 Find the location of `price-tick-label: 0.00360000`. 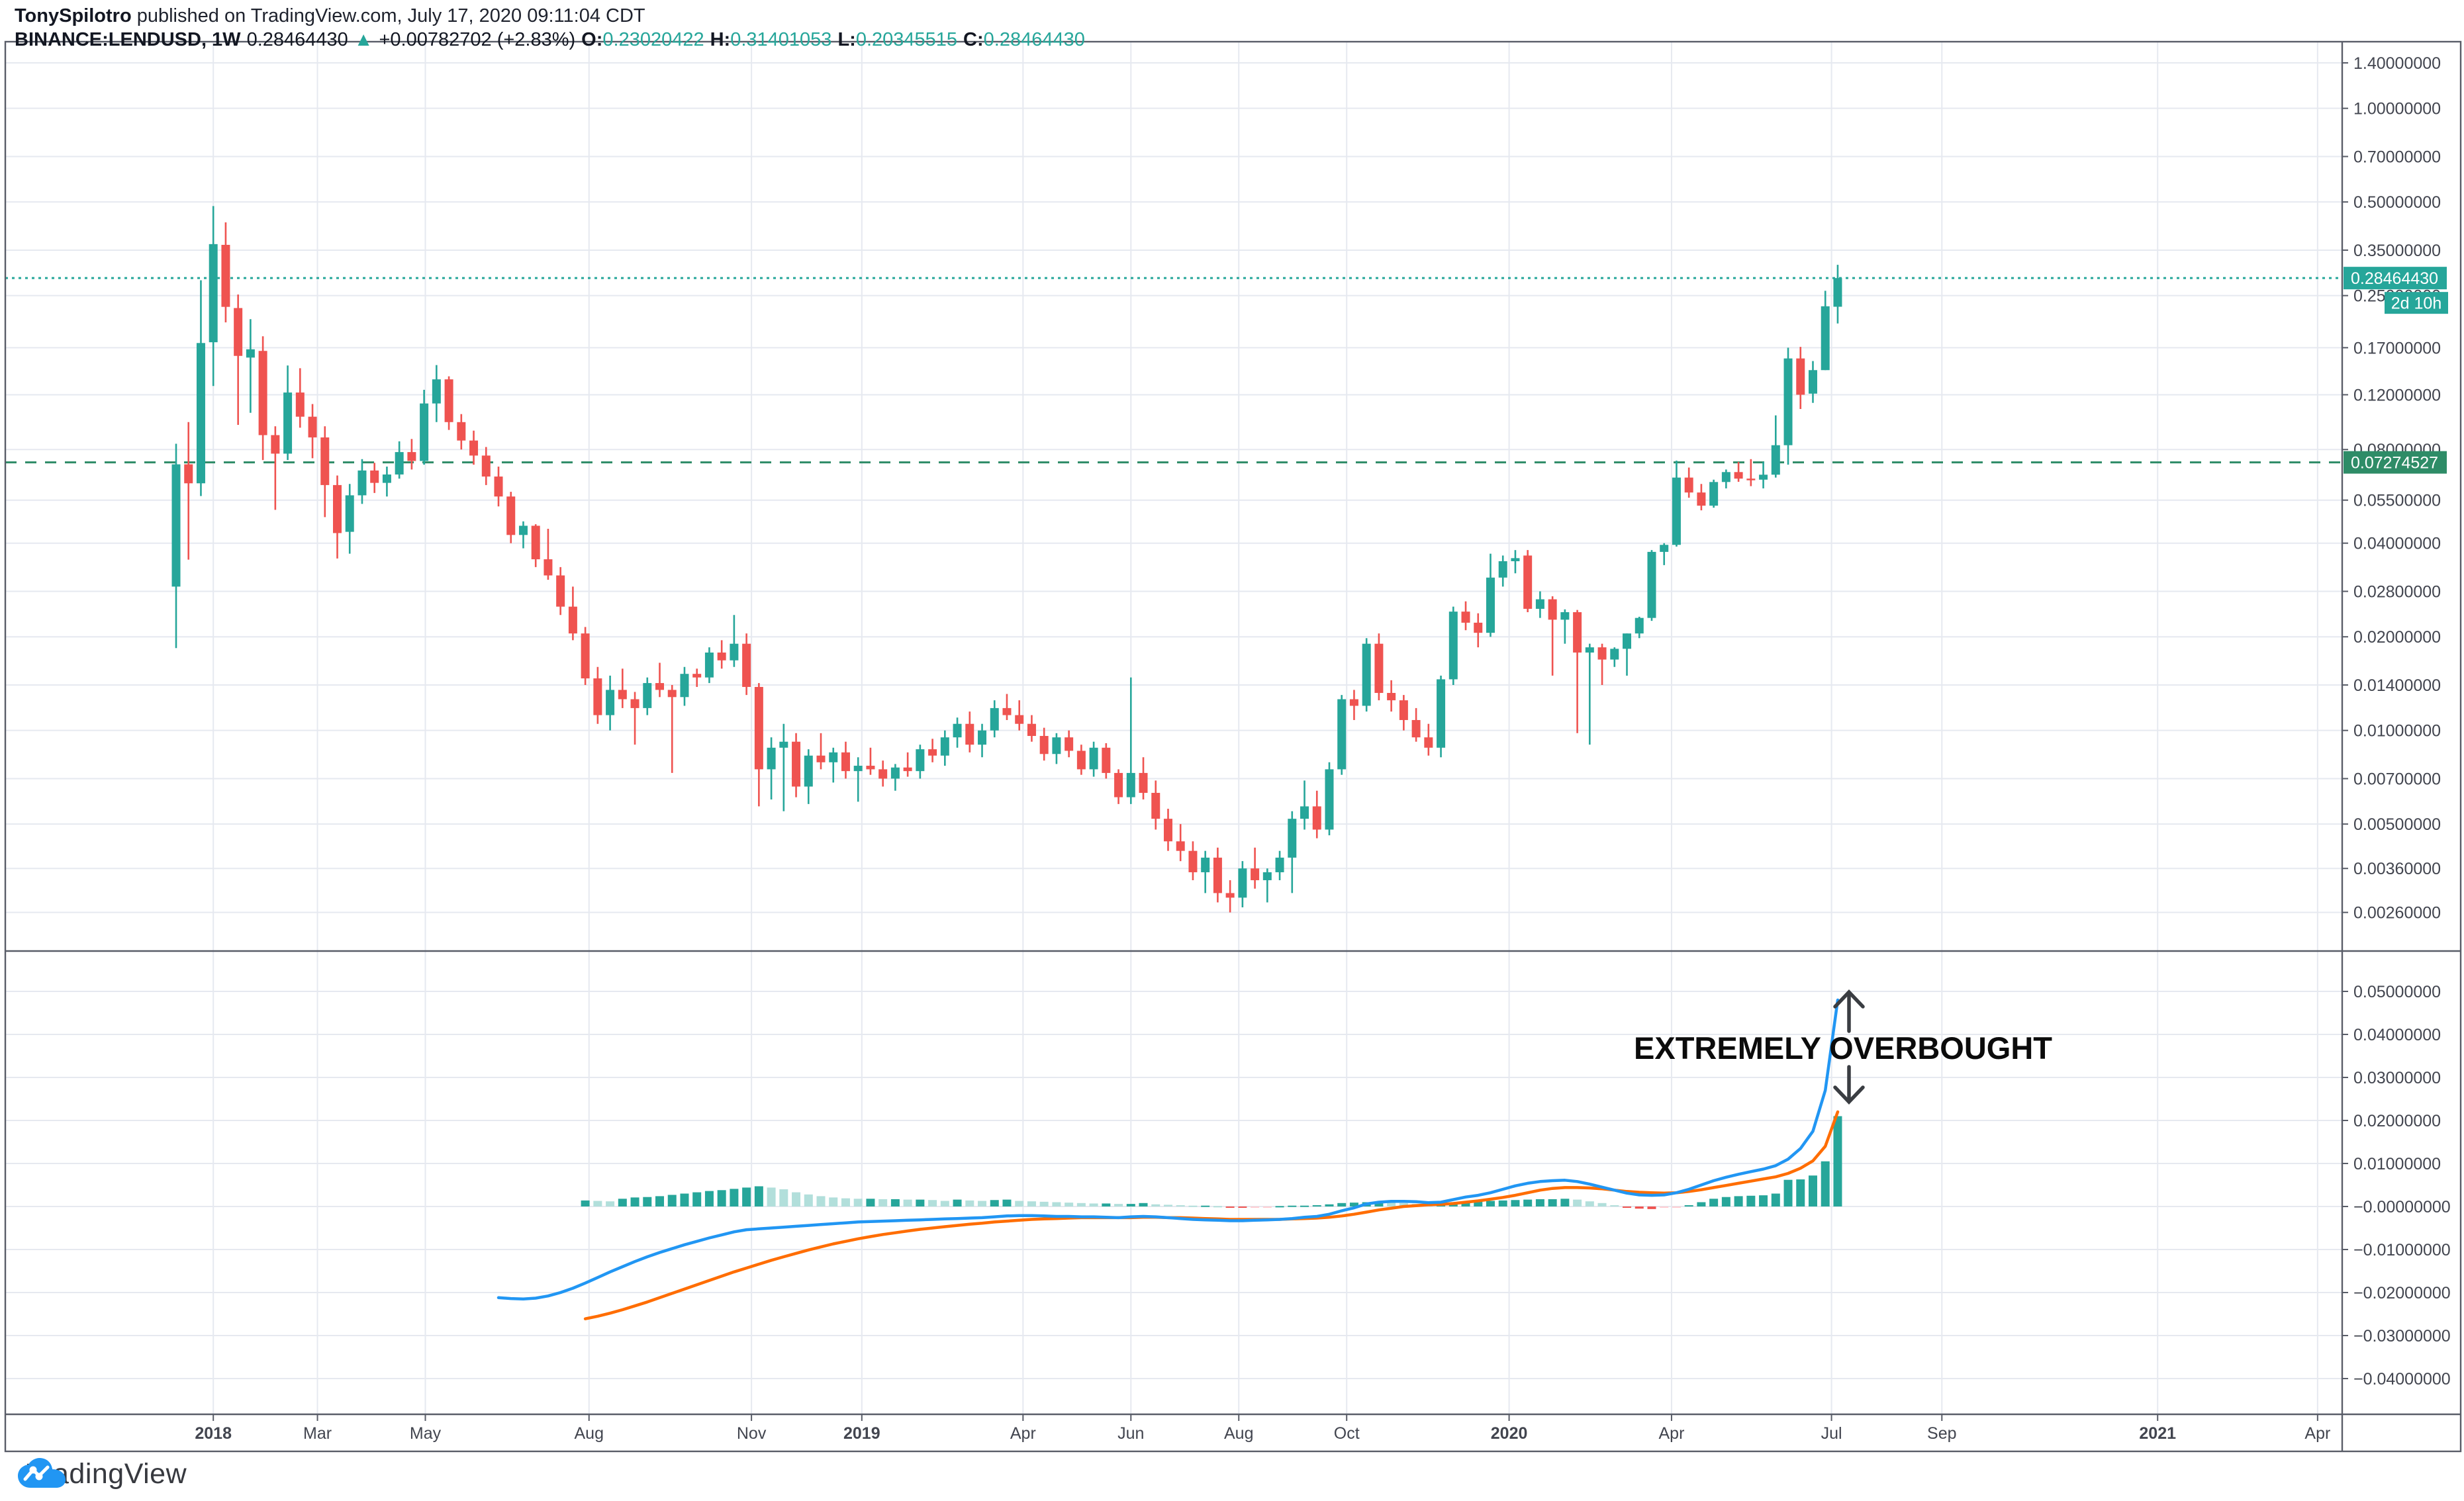

price-tick-label: 0.00360000 is located at coordinates (2397, 869).